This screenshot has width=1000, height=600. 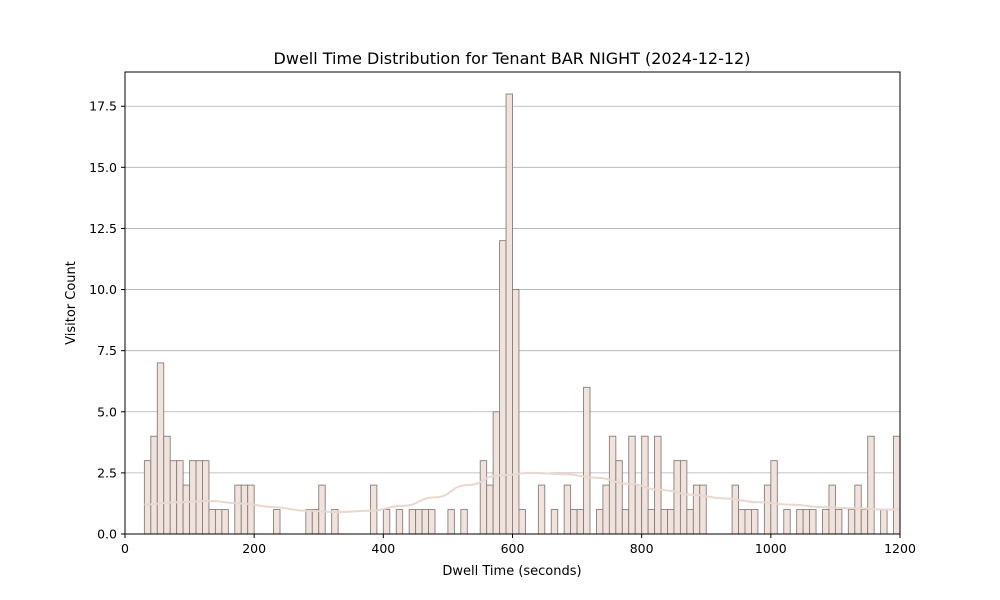 What do you see at coordinates (900, 548) in the screenshot?
I see `x-tick-label: 1200` at bounding box center [900, 548].